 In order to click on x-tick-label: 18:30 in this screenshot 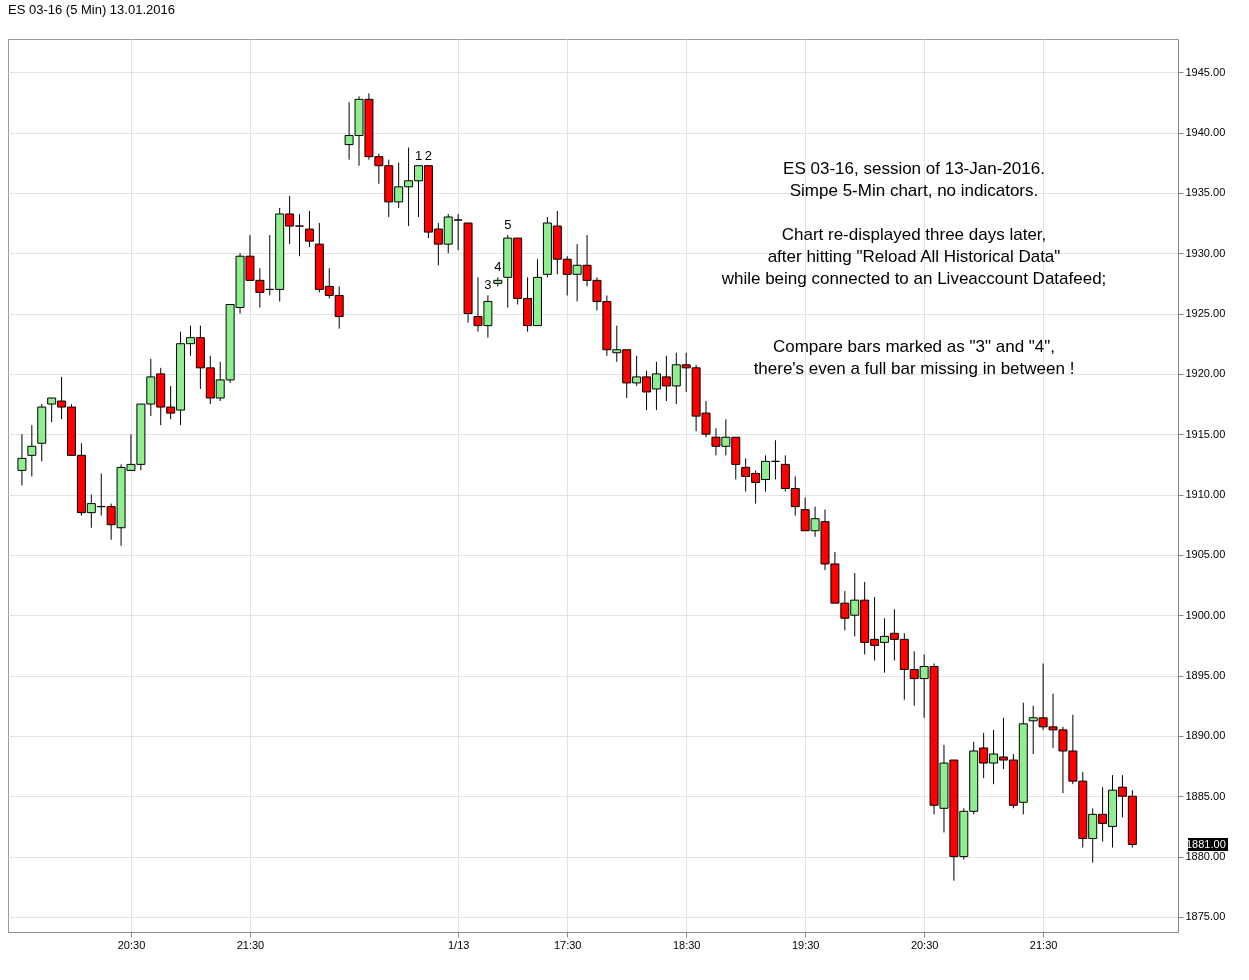, I will do `click(686, 944)`.